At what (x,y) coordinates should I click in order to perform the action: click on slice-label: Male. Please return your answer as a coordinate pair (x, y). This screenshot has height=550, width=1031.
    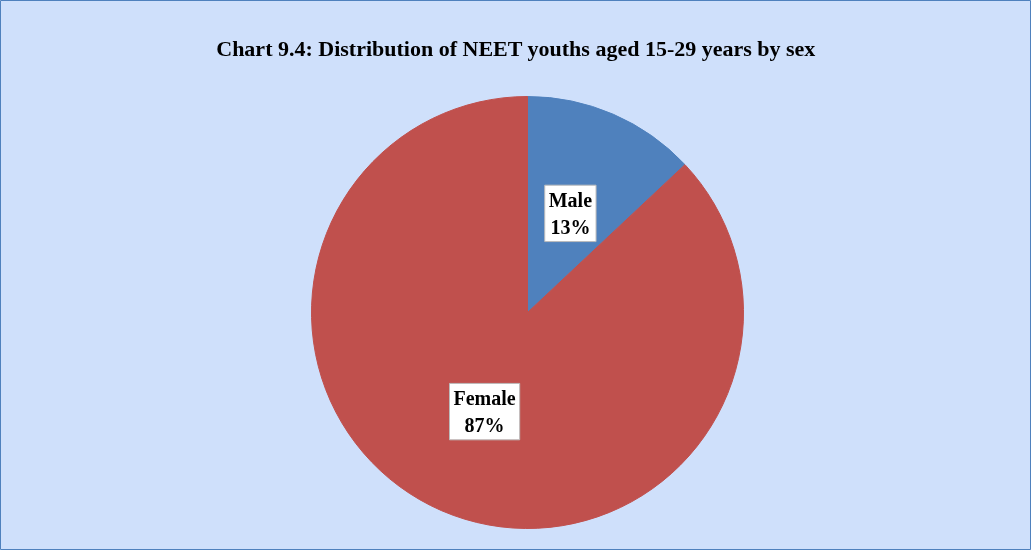
    Looking at the image, I should click on (570, 200).